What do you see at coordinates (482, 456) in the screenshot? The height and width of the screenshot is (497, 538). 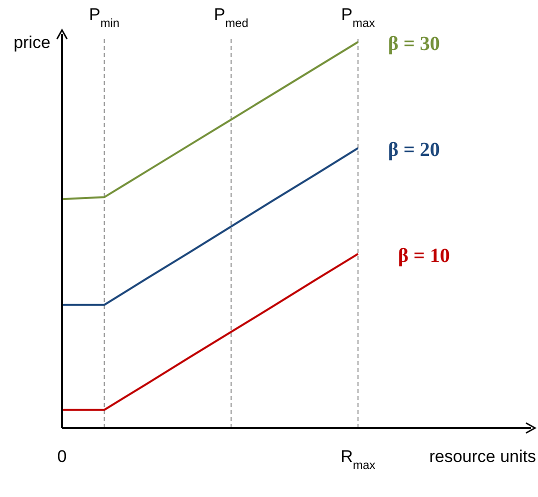 I see `x-axis-title: resource units` at bounding box center [482, 456].